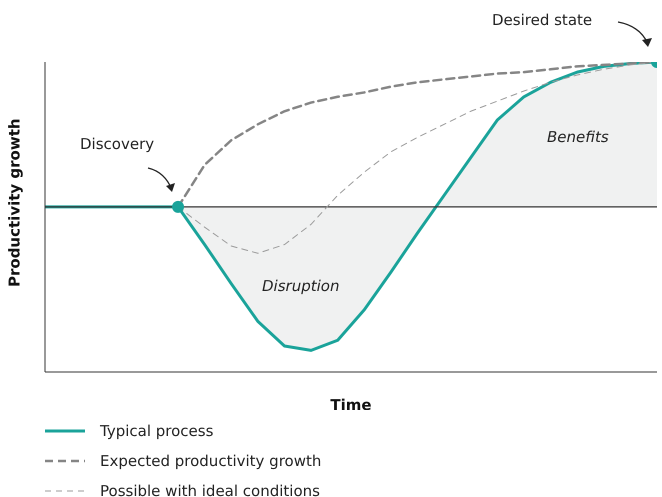  I want to click on text: Desired state, so click(542, 20).